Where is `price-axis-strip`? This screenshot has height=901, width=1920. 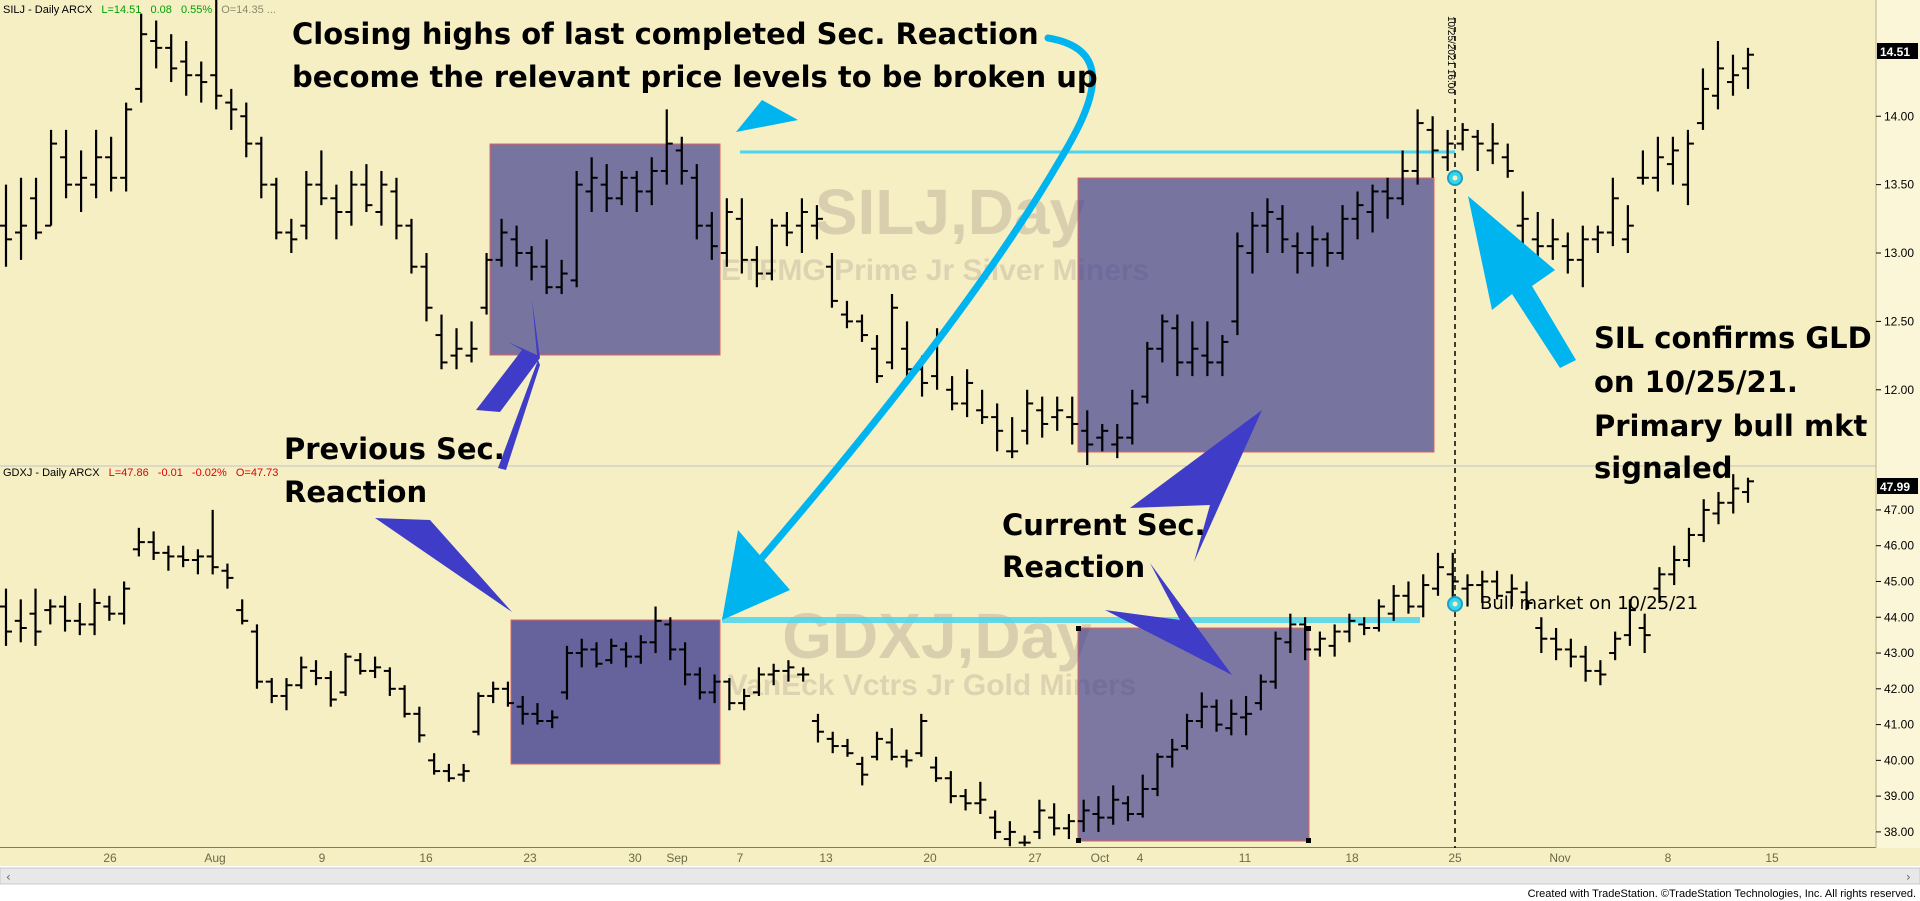
price-axis-strip is located at coordinates (1898, 424).